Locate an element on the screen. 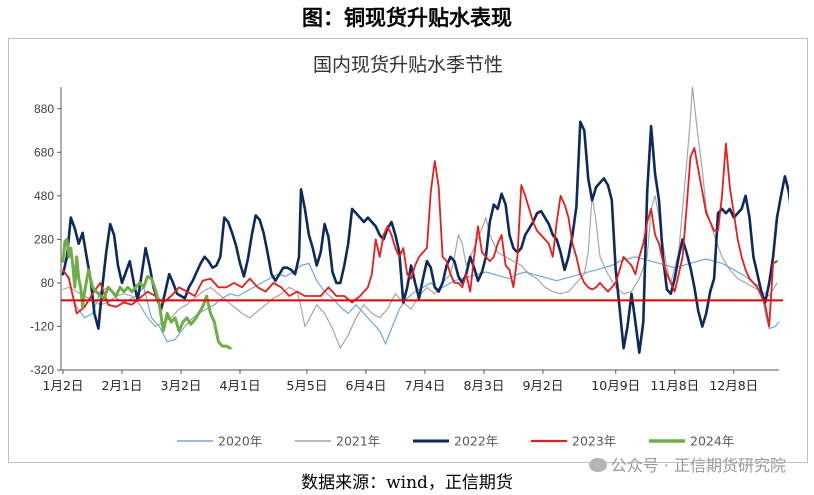 The width and height of the screenshot is (814, 495). x-tick-label: 4月1日 is located at coordinates (240, 385).